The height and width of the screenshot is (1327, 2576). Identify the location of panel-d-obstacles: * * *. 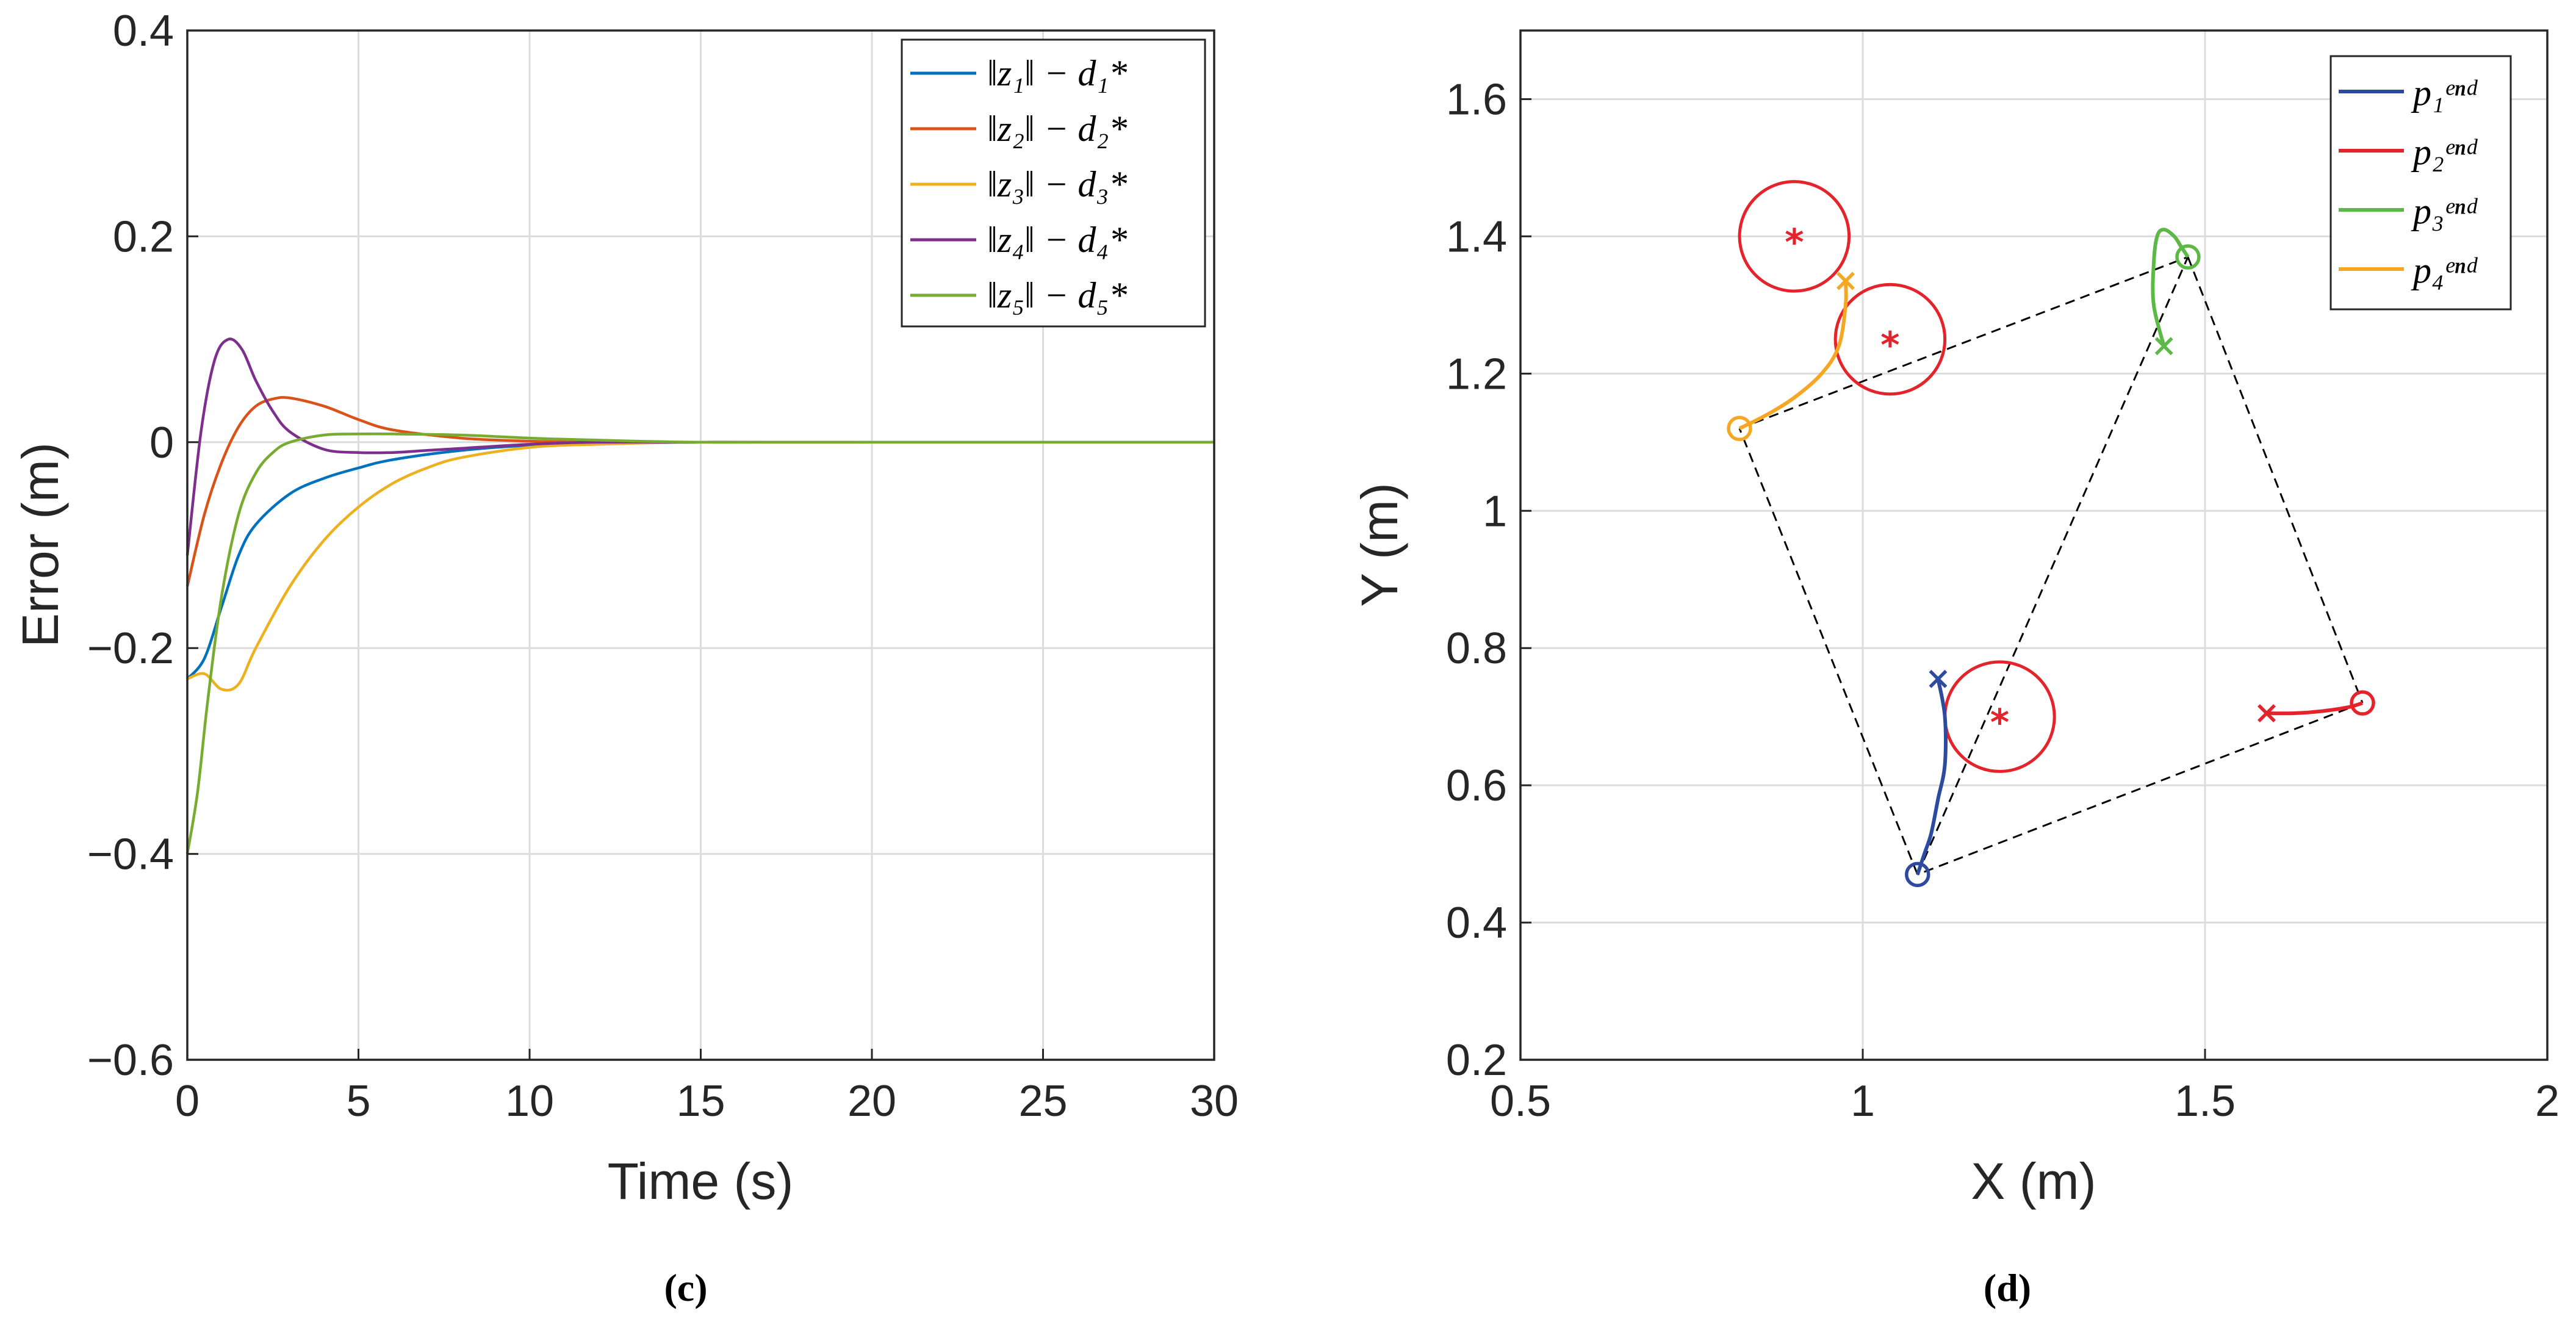
(1897, 477).